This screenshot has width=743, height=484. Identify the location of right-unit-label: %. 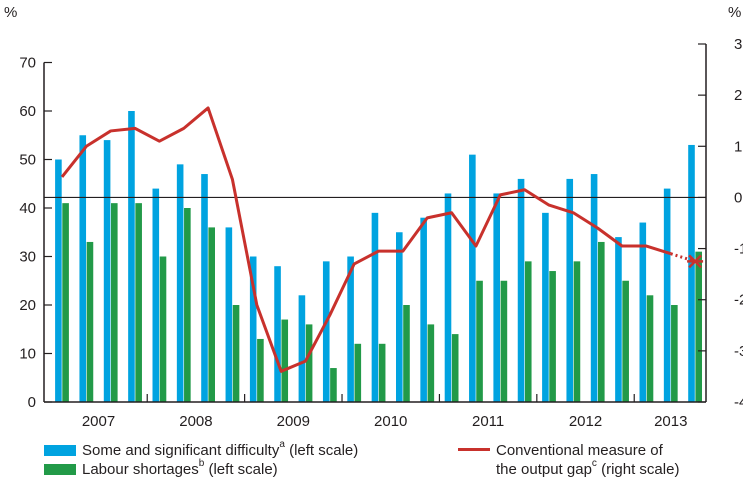
(734, 12).